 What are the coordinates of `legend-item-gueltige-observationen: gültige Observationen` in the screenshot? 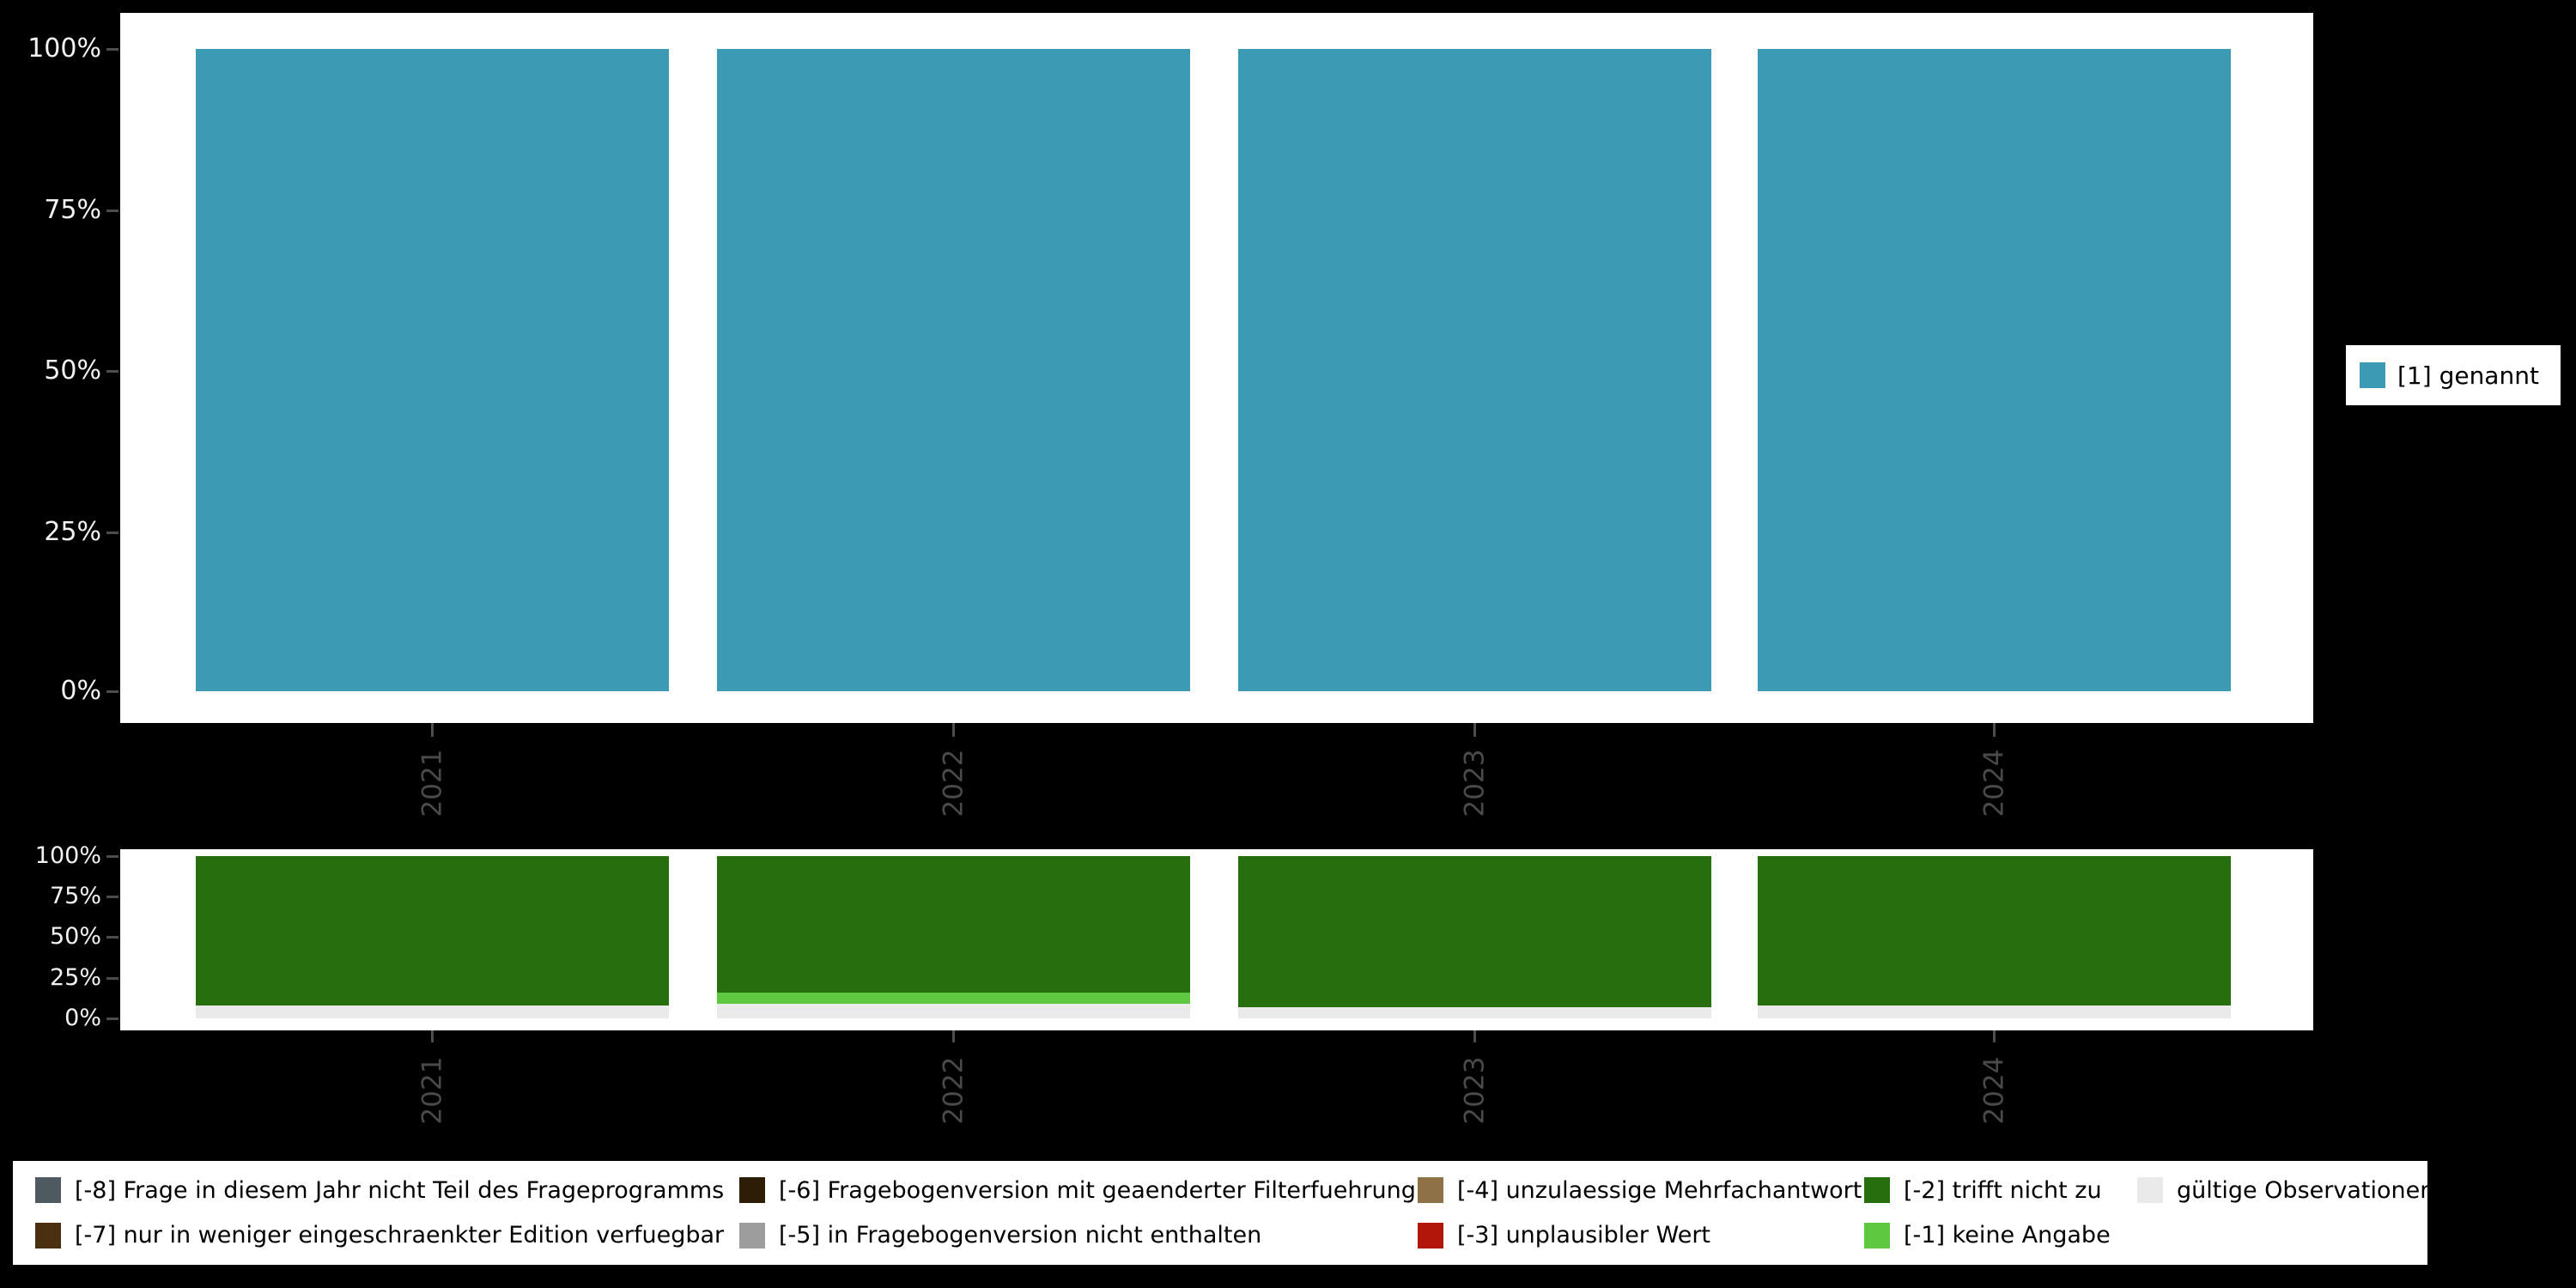 It's located at (2285, 1191).